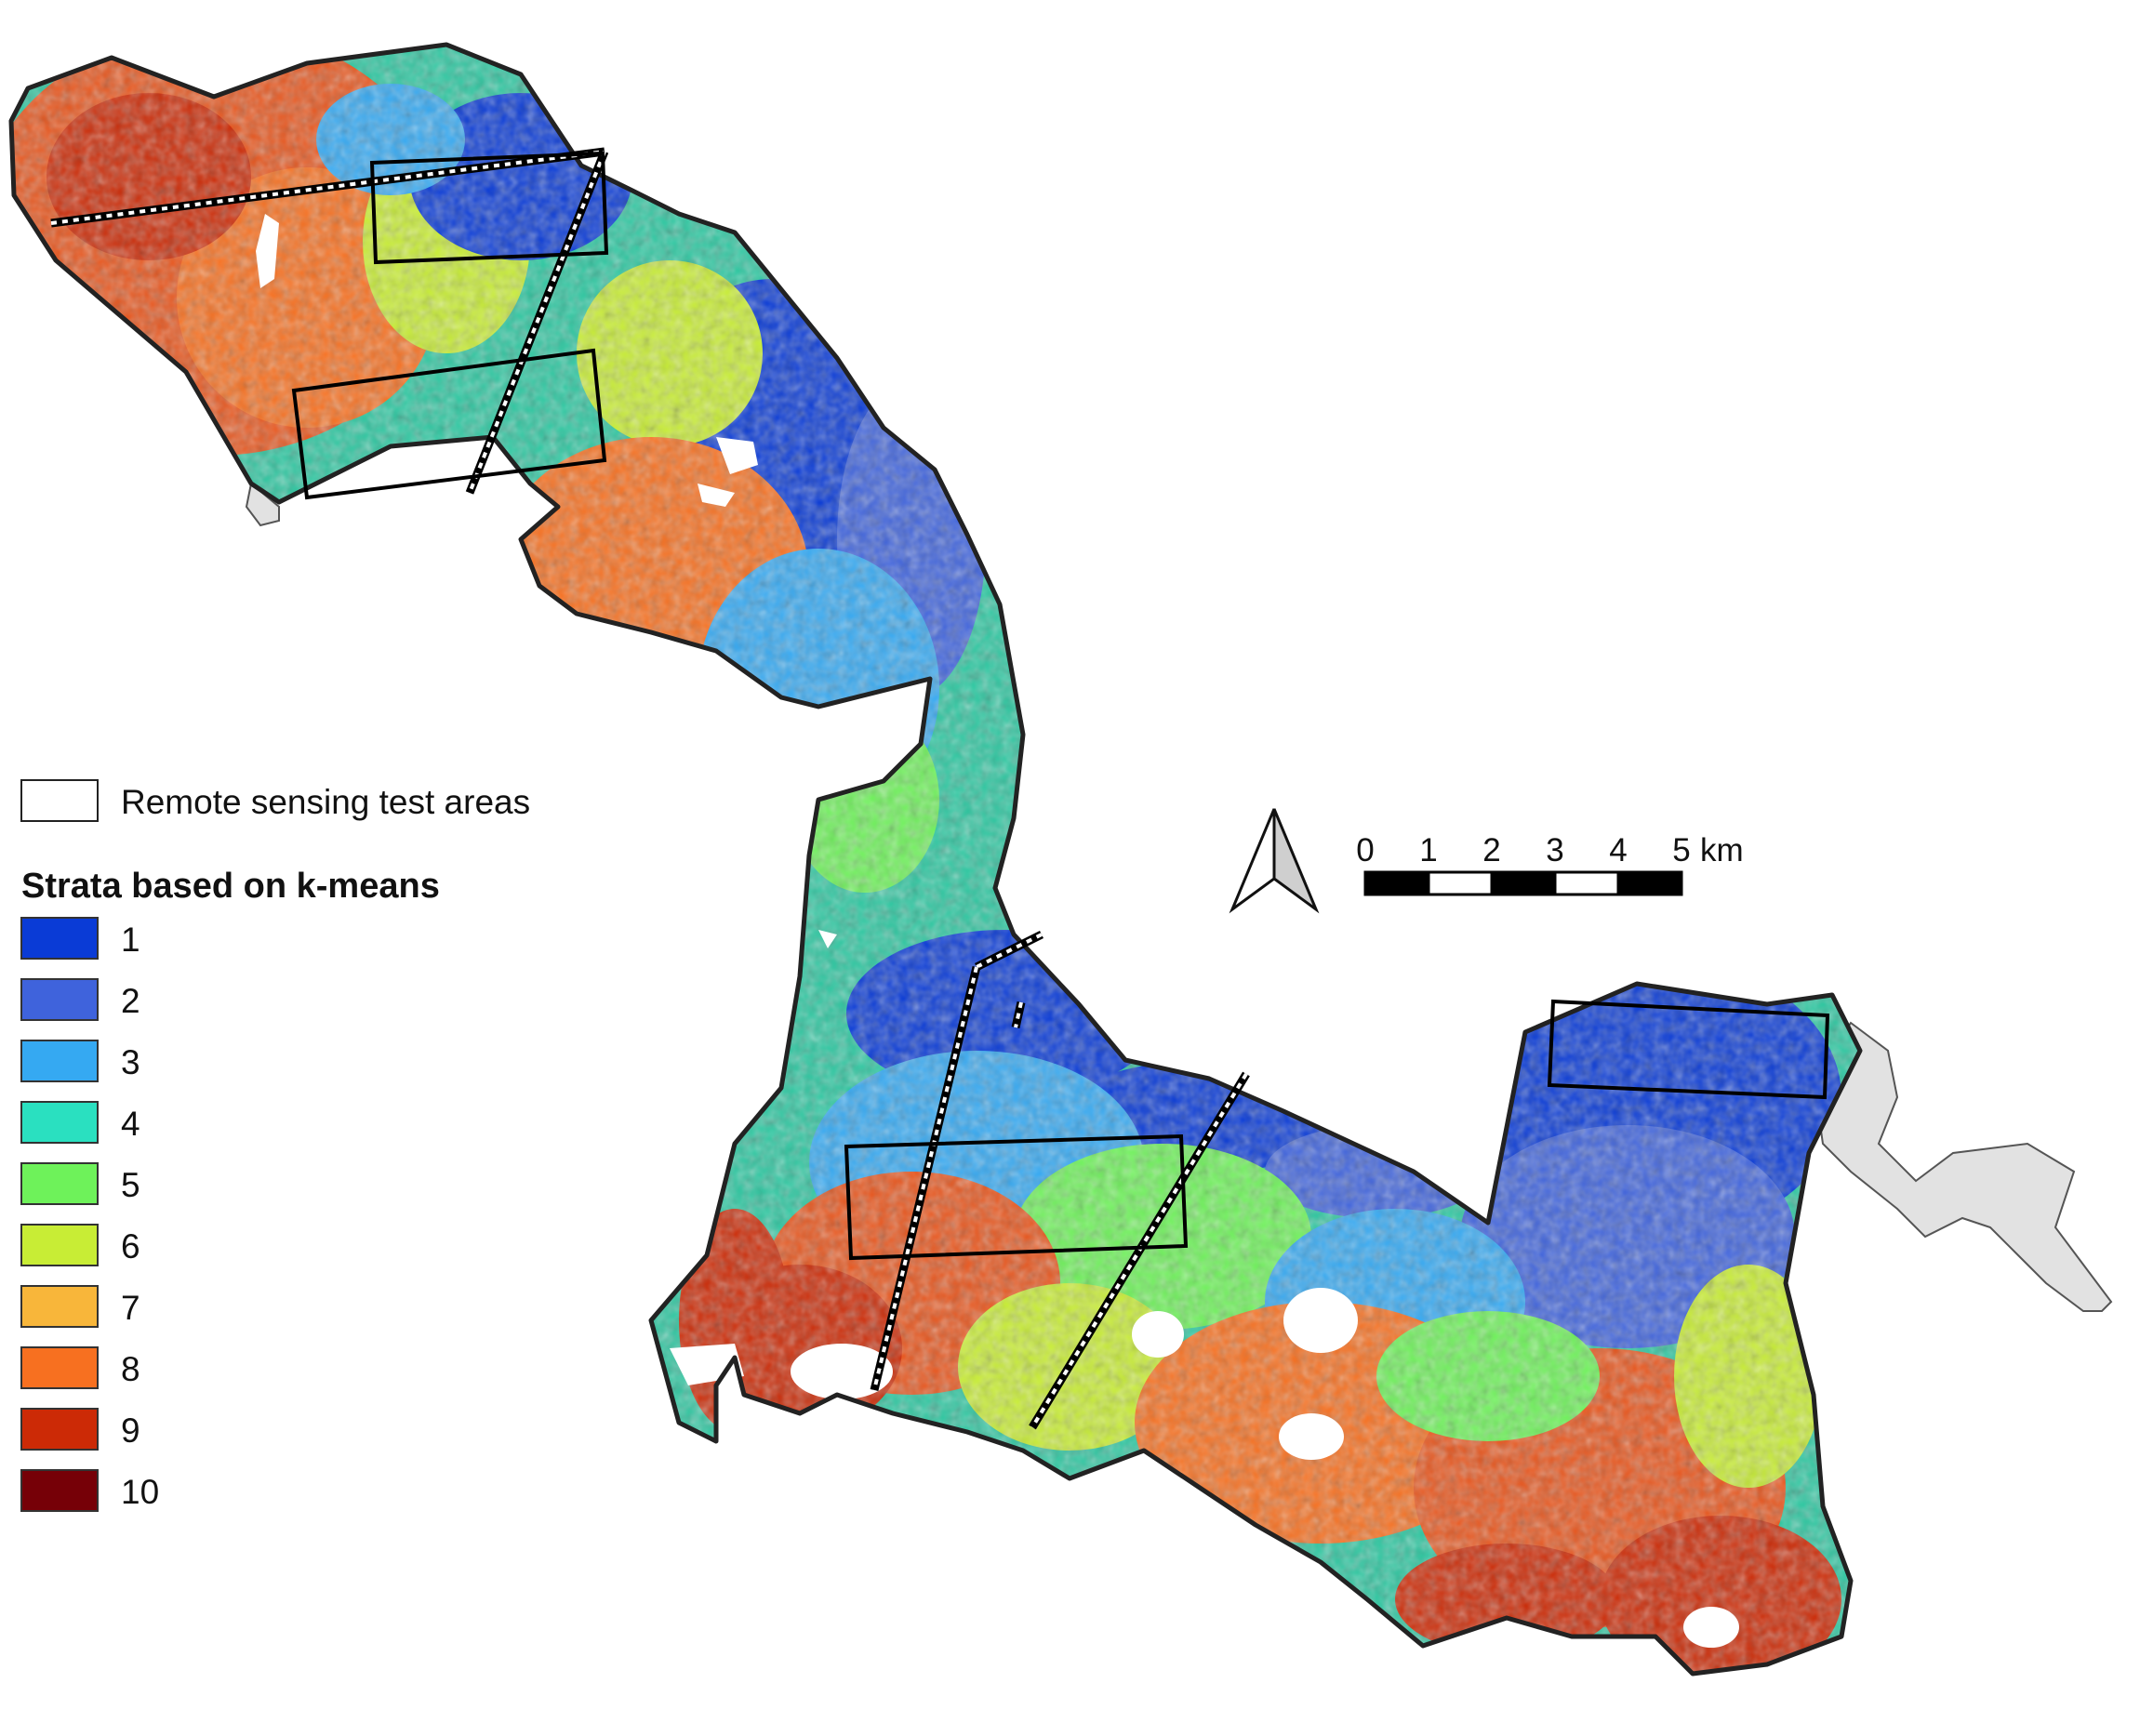 This screenshot has width=2140, height=1736. I want to click on strata-legend-item: 8, so click(80, 1367).